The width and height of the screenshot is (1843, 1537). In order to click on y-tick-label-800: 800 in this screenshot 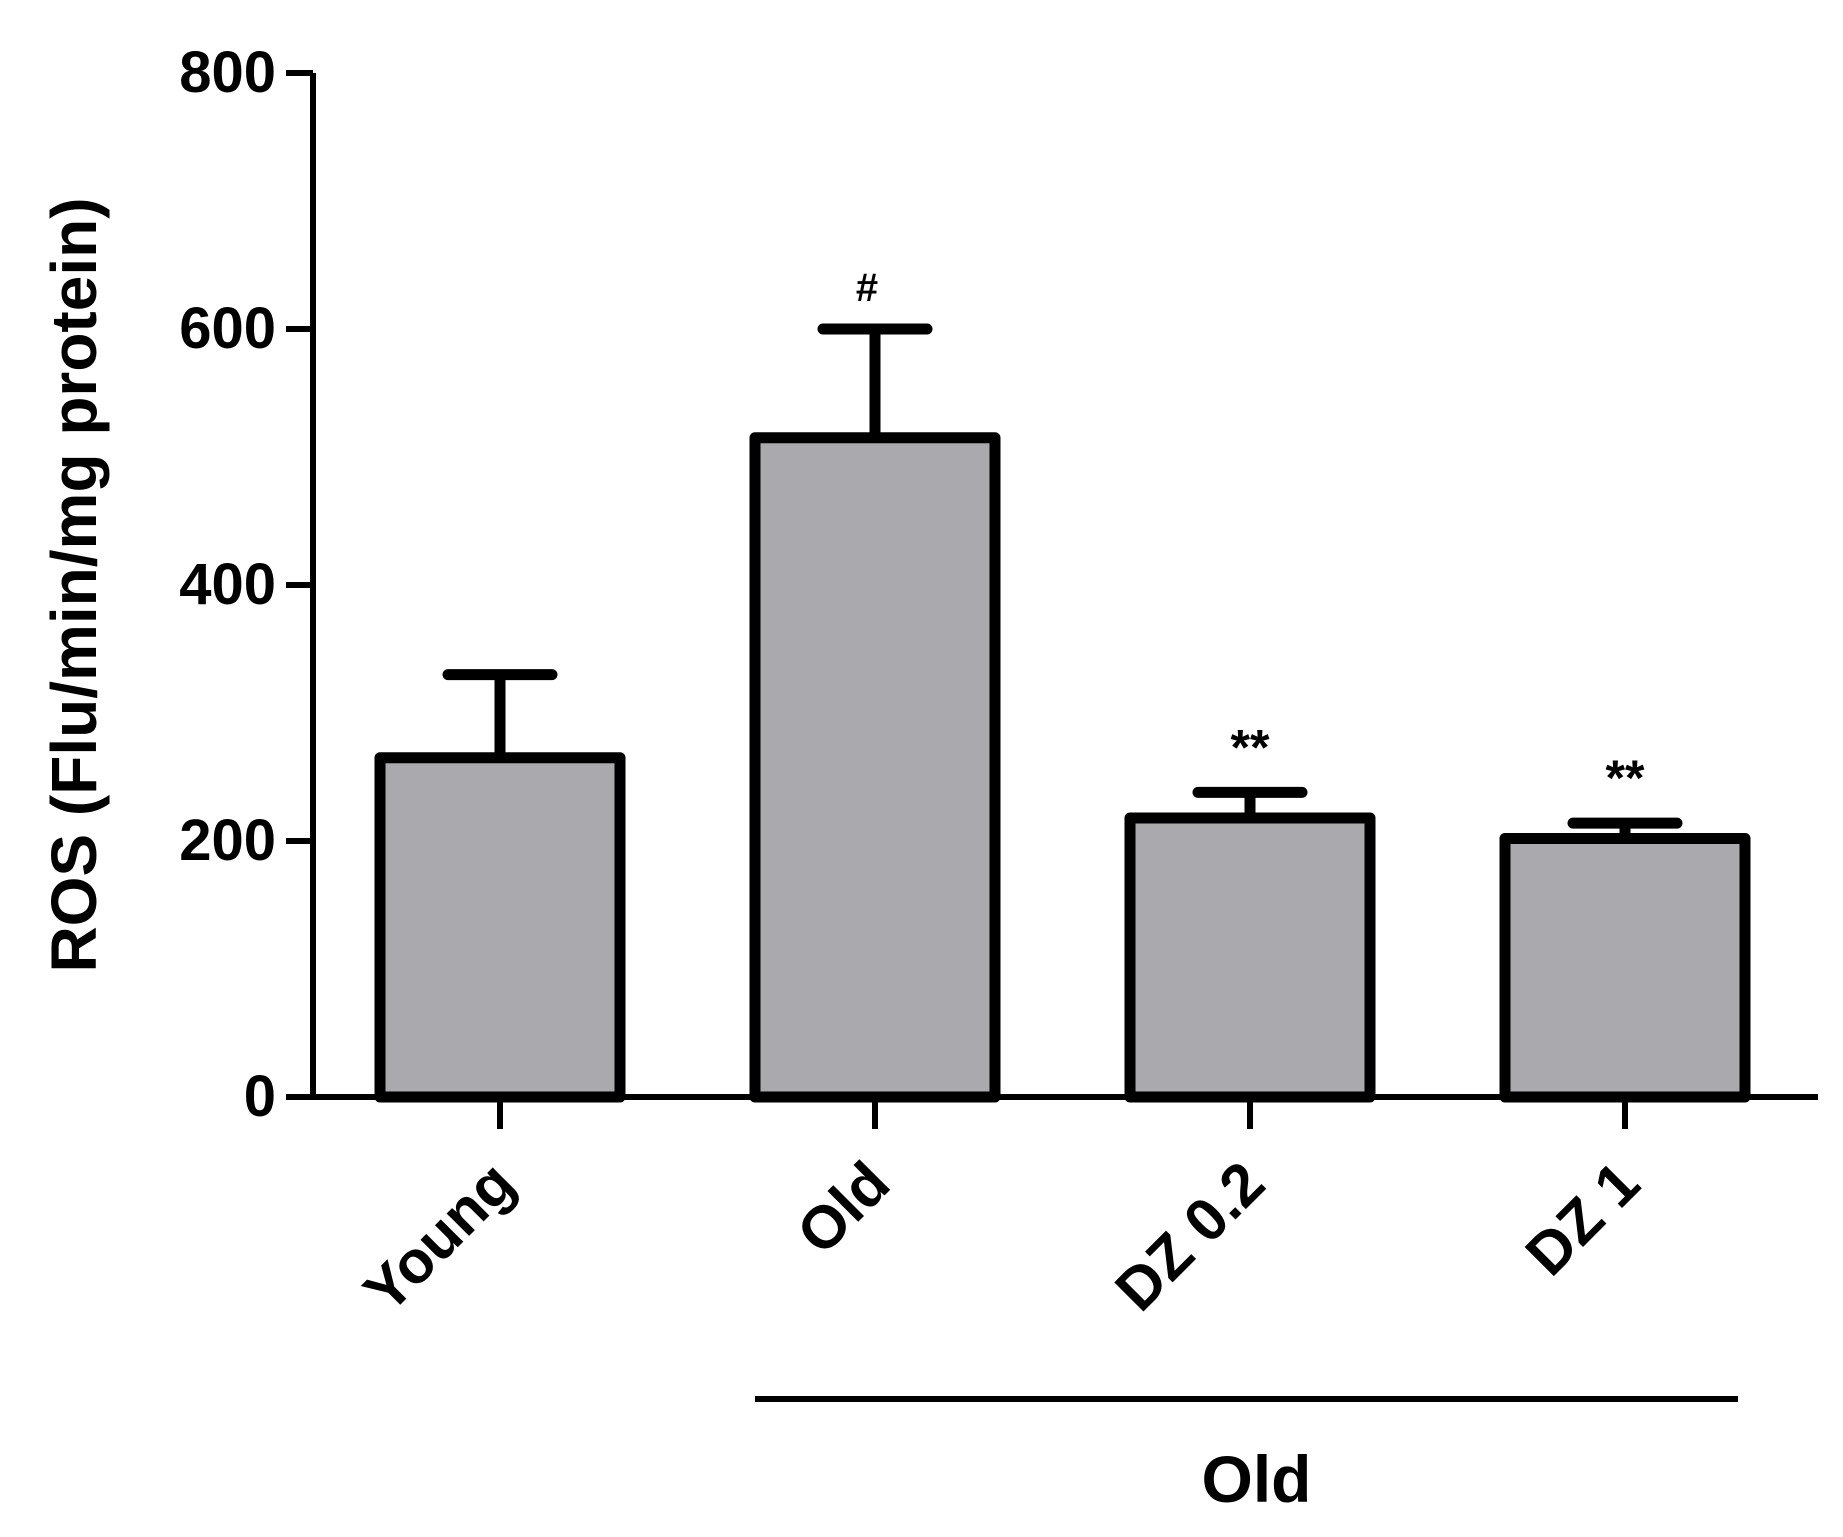, I will do `click(227, 72)`.